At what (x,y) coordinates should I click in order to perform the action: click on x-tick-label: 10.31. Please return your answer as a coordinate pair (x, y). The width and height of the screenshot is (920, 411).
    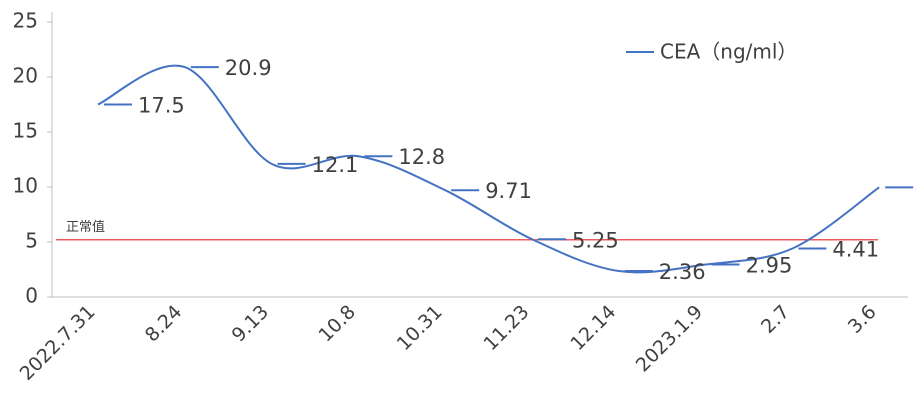
    Looking at the image, I should click on (420, 328).